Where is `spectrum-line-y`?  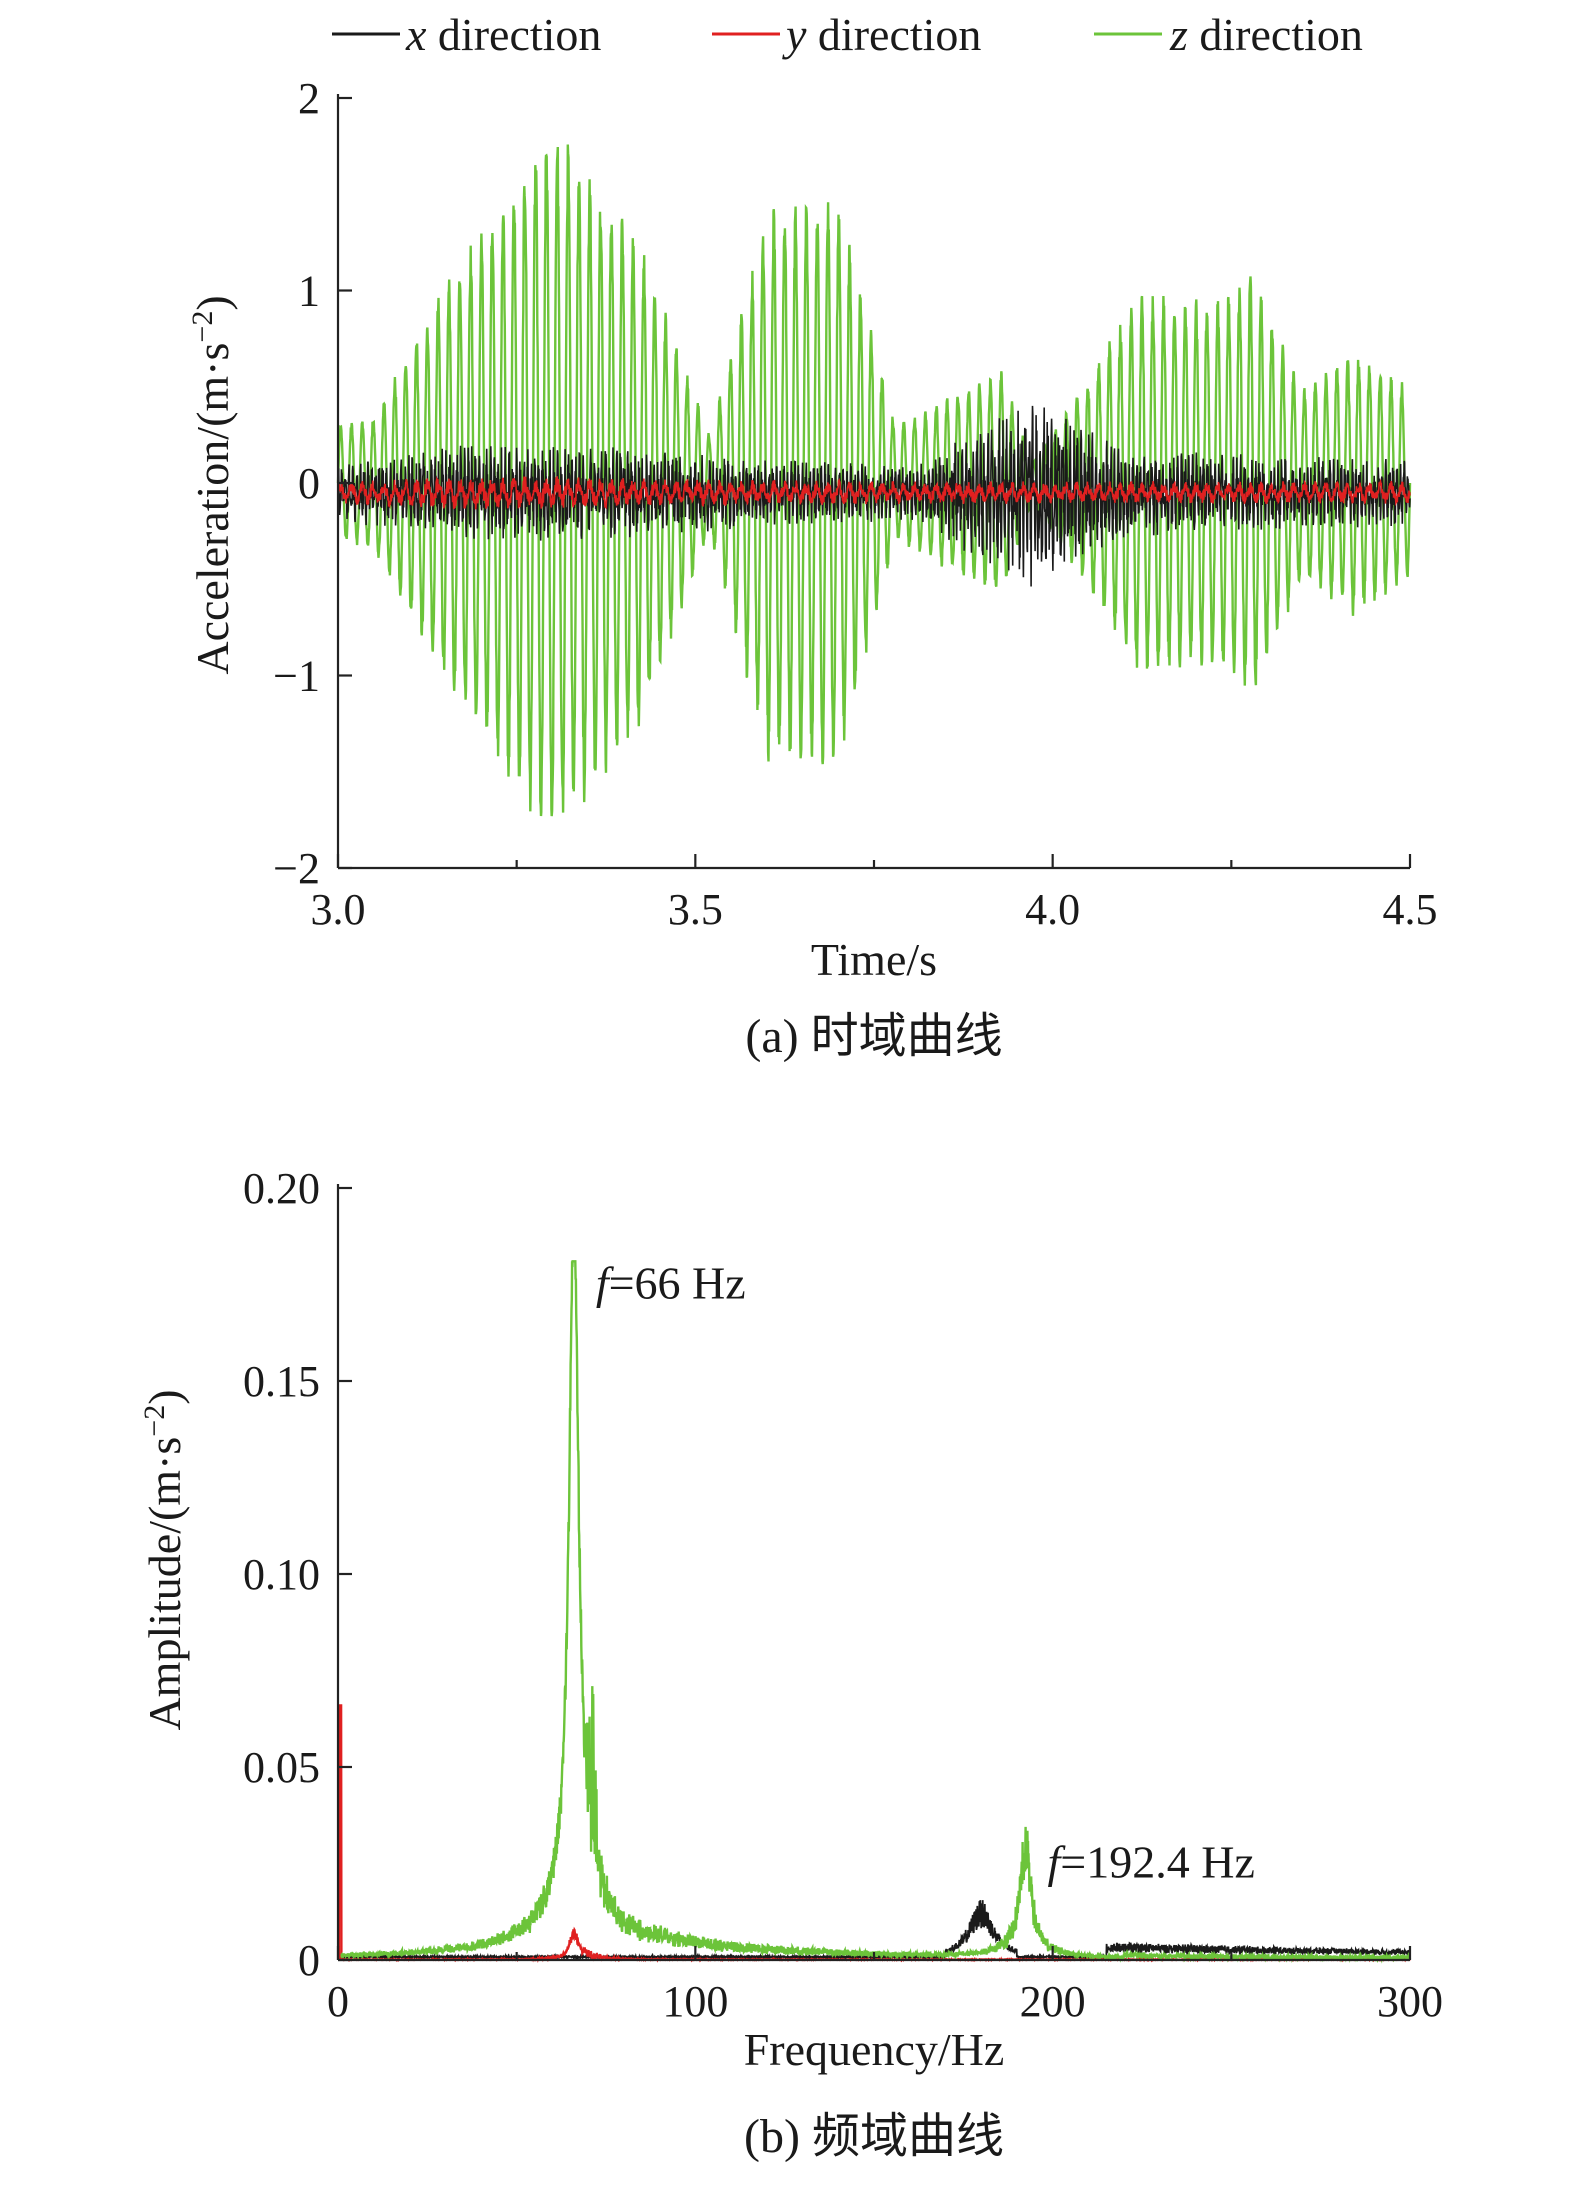
spectrum-line-y is located at coordinates (874, 1834).